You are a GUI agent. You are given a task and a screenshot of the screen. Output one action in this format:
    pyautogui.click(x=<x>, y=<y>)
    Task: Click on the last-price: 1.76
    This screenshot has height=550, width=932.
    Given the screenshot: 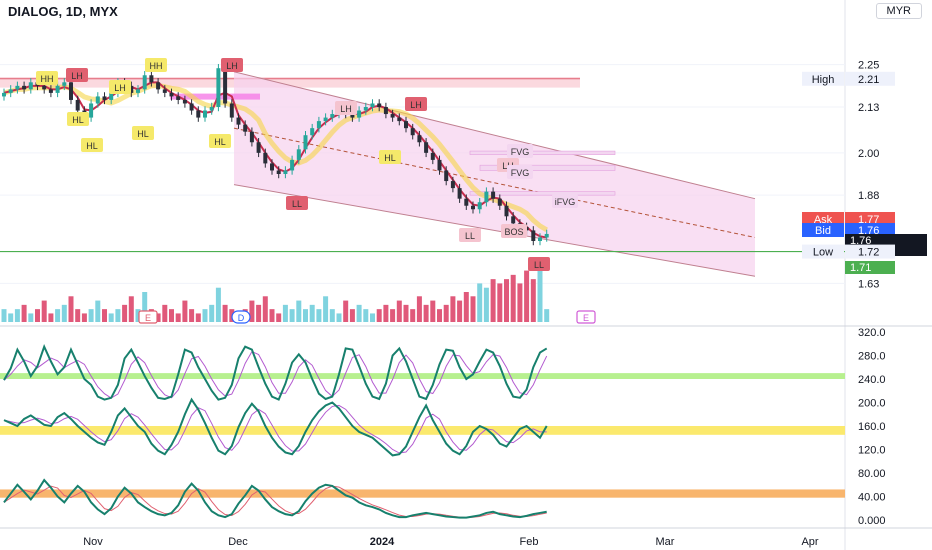 What is the action you would take?
    pyautogui.click(x=860, y=241)
    